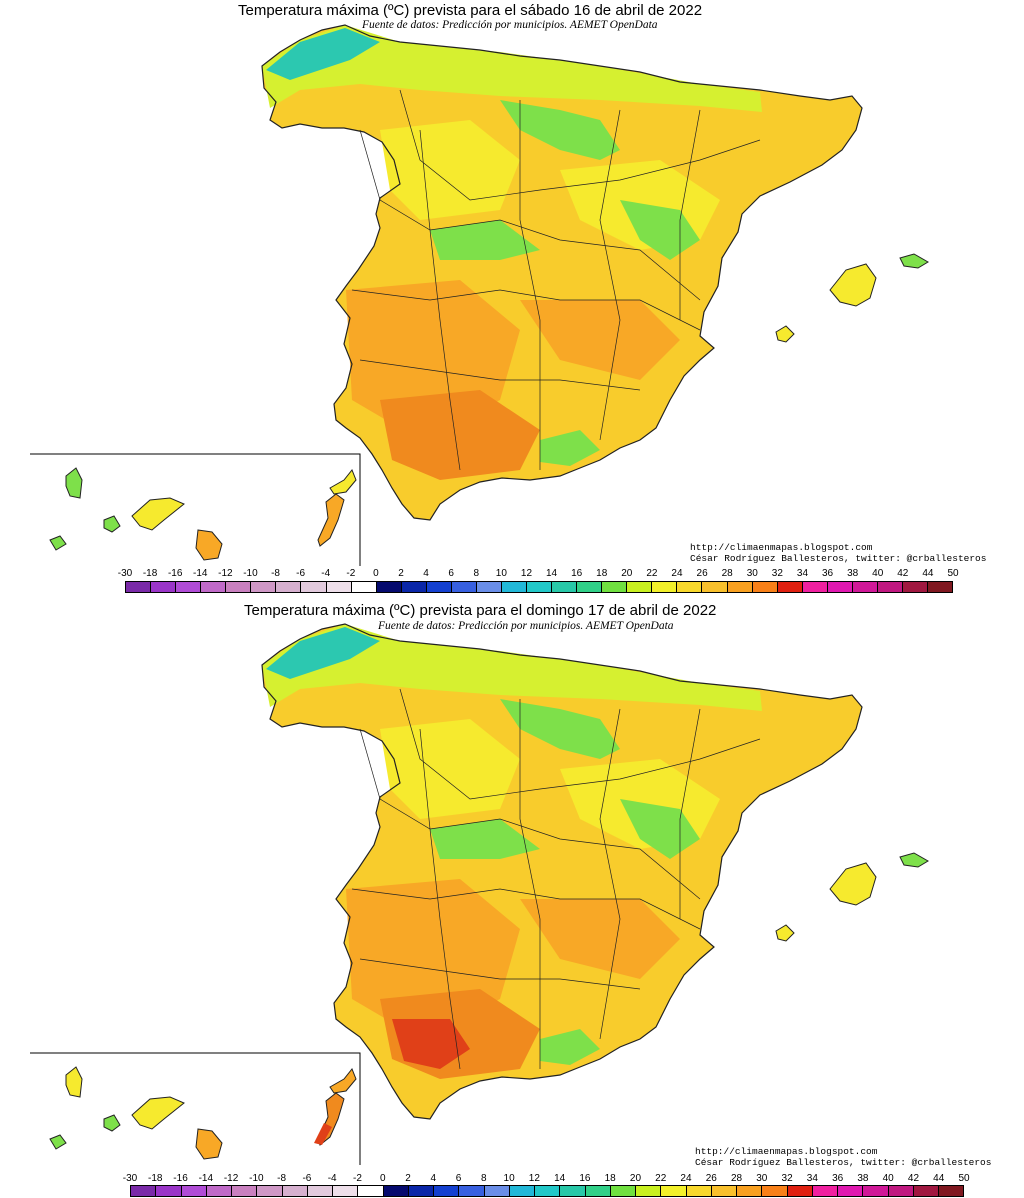 The width and height of the screenshot is (1024, 1198). I want to click on scale-tick-label: 10, so click(501, 573).